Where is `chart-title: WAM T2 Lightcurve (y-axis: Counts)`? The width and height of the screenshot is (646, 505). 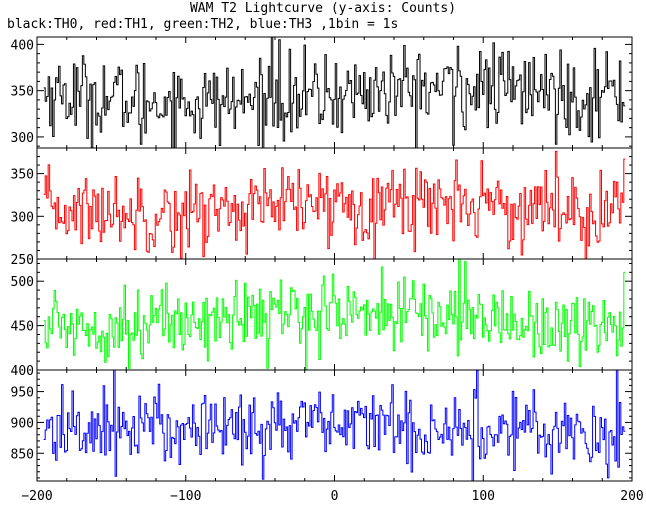 chart-title: WAM T2 Lightcurve (y-axis: Counts) is located at coordinates (323, 8).